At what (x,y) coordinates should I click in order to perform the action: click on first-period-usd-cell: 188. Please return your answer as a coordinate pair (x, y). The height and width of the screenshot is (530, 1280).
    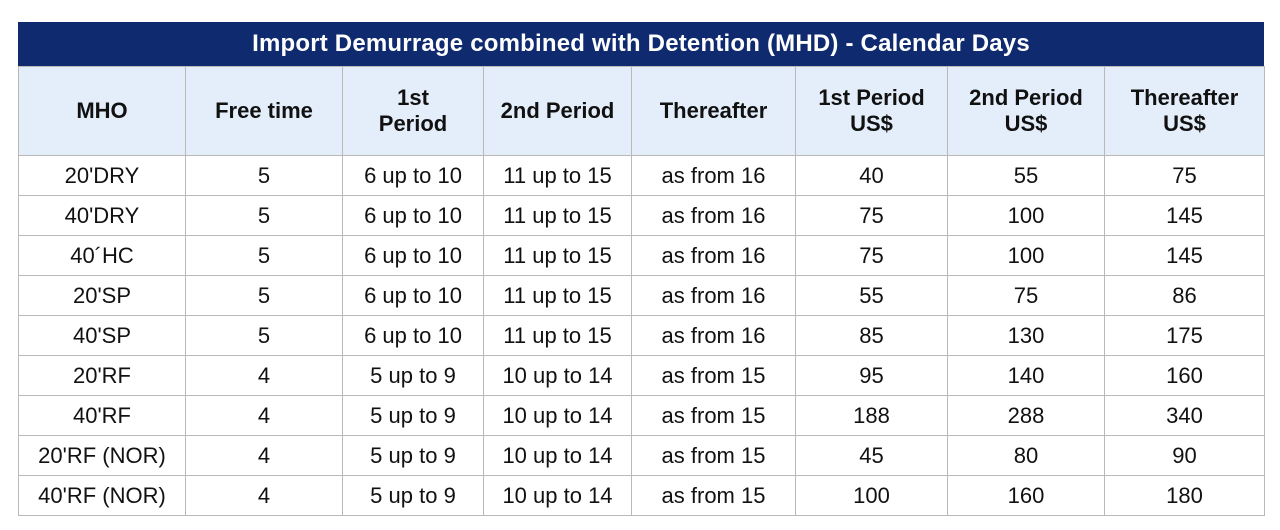
    Looking at the image, I should click on (871, 415).